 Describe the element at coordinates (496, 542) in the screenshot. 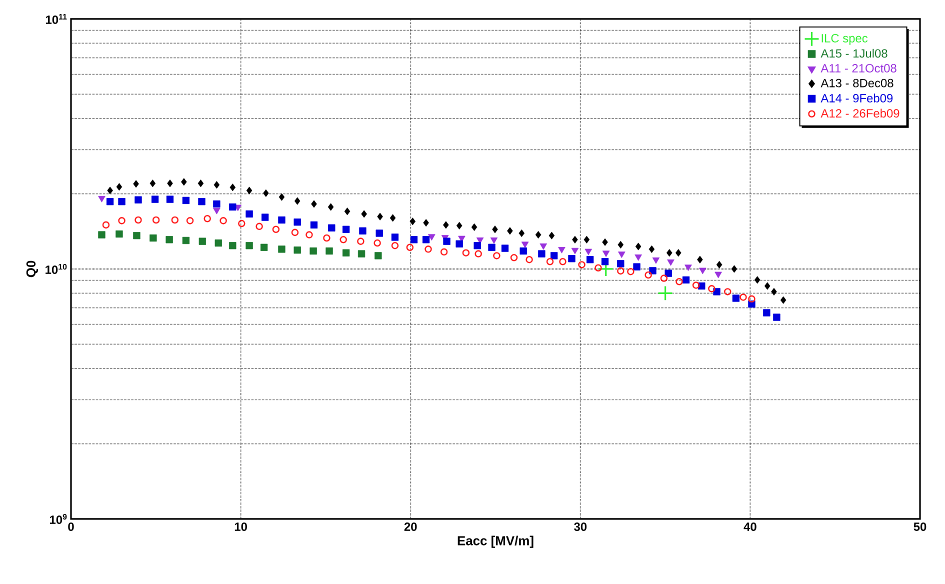

I see `x-axis-title: Eacc [MV/m]` at that location.